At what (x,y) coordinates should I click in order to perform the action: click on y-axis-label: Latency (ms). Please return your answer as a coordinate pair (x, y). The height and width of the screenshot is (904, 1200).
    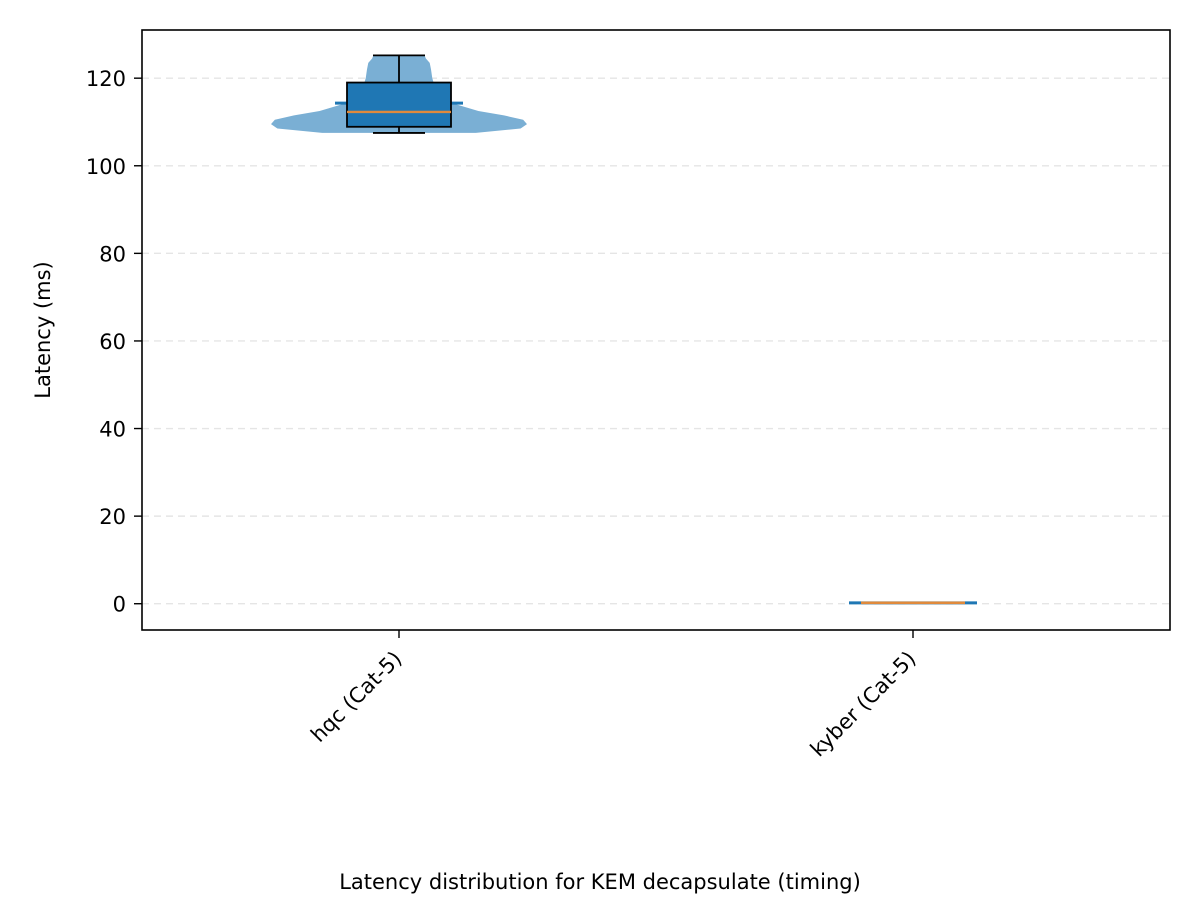
    Looking at the image, I should click on (43, 329).